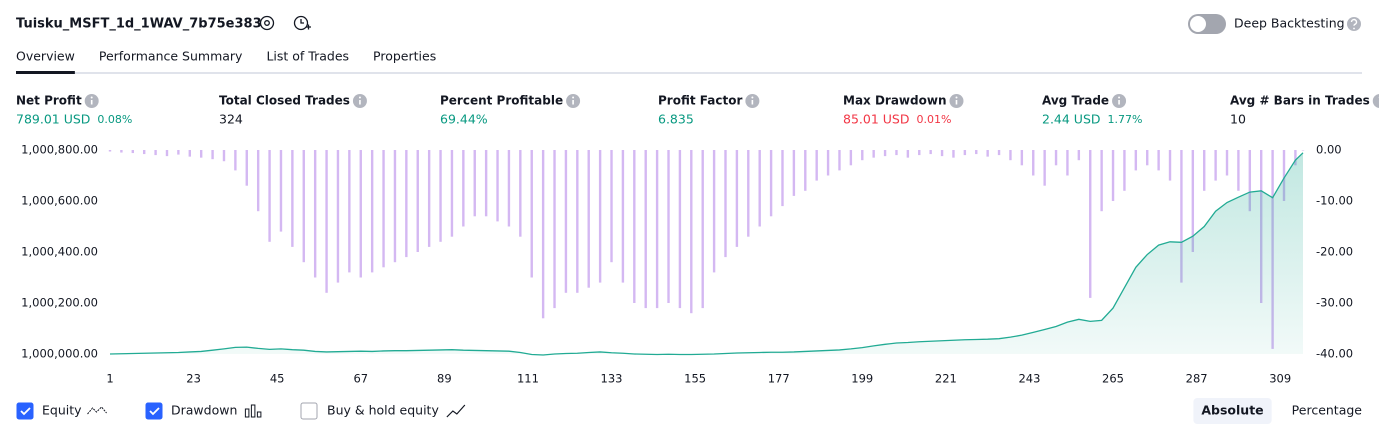  What do you see at coordinates (612, 379) in the screenshot?
I see `x-tick-label: 133` at bounding box center [612, 379].